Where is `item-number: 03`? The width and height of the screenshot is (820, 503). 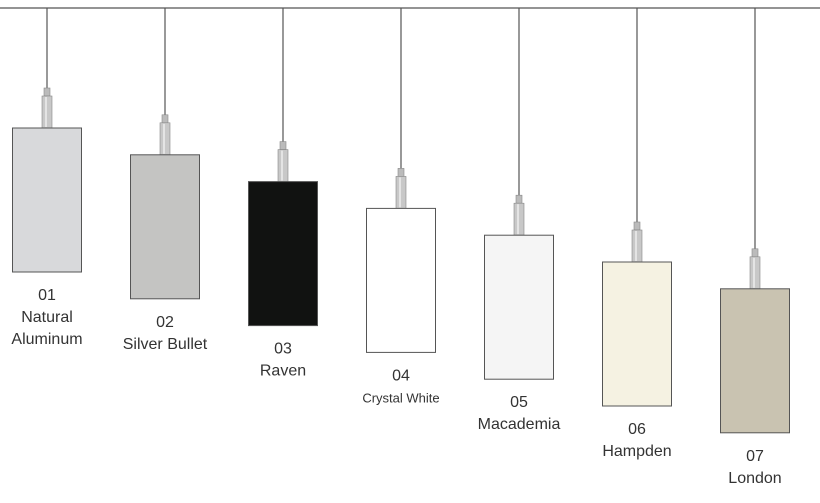 item-number: 03 is located at coordinates (283, 349).